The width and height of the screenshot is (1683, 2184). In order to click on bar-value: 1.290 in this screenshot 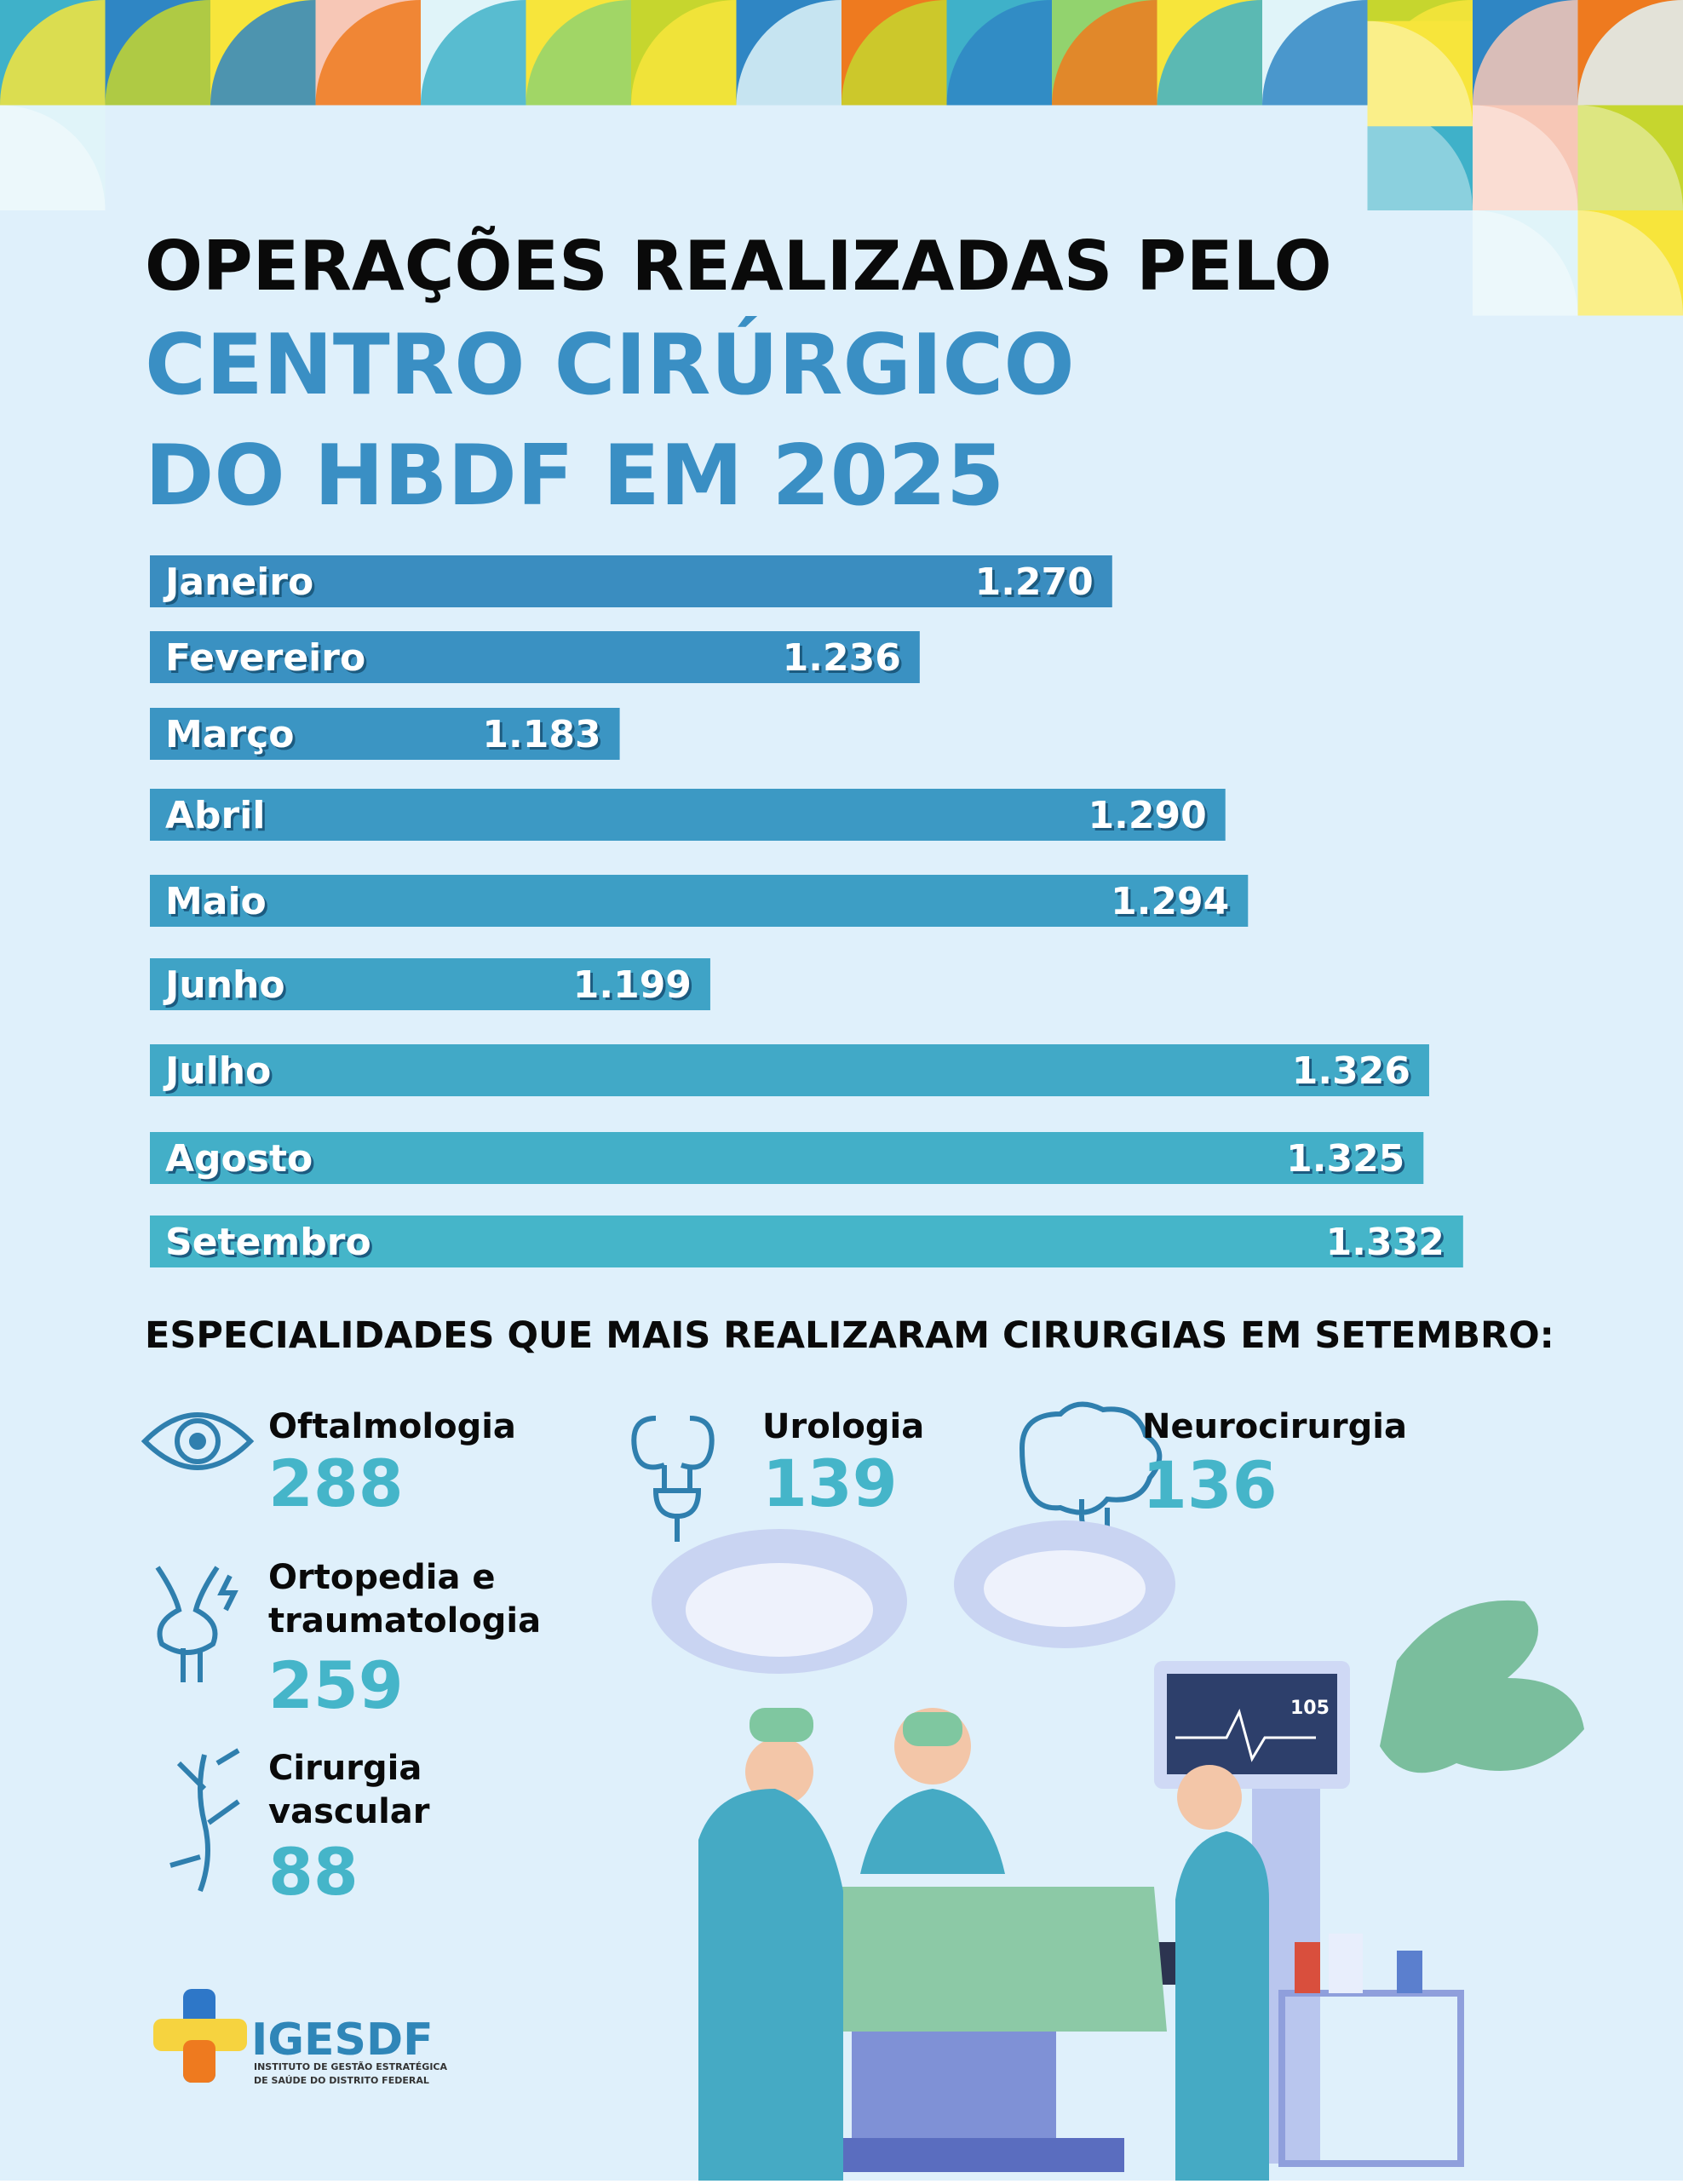, I will do `click(1147, 815)`.